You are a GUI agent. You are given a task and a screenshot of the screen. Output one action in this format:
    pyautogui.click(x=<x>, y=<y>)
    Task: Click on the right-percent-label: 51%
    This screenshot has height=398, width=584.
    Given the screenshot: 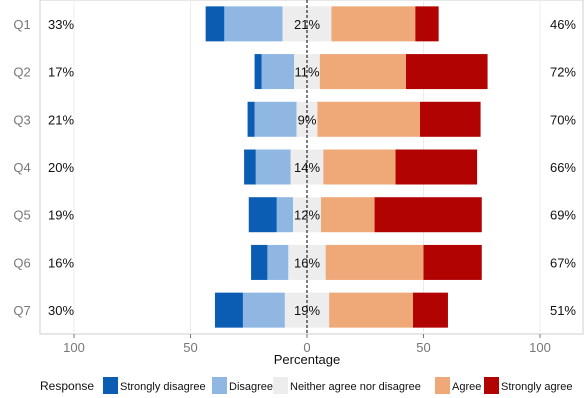 What is the action you would take?
    pyautogui.click(x=563, y=310)
    